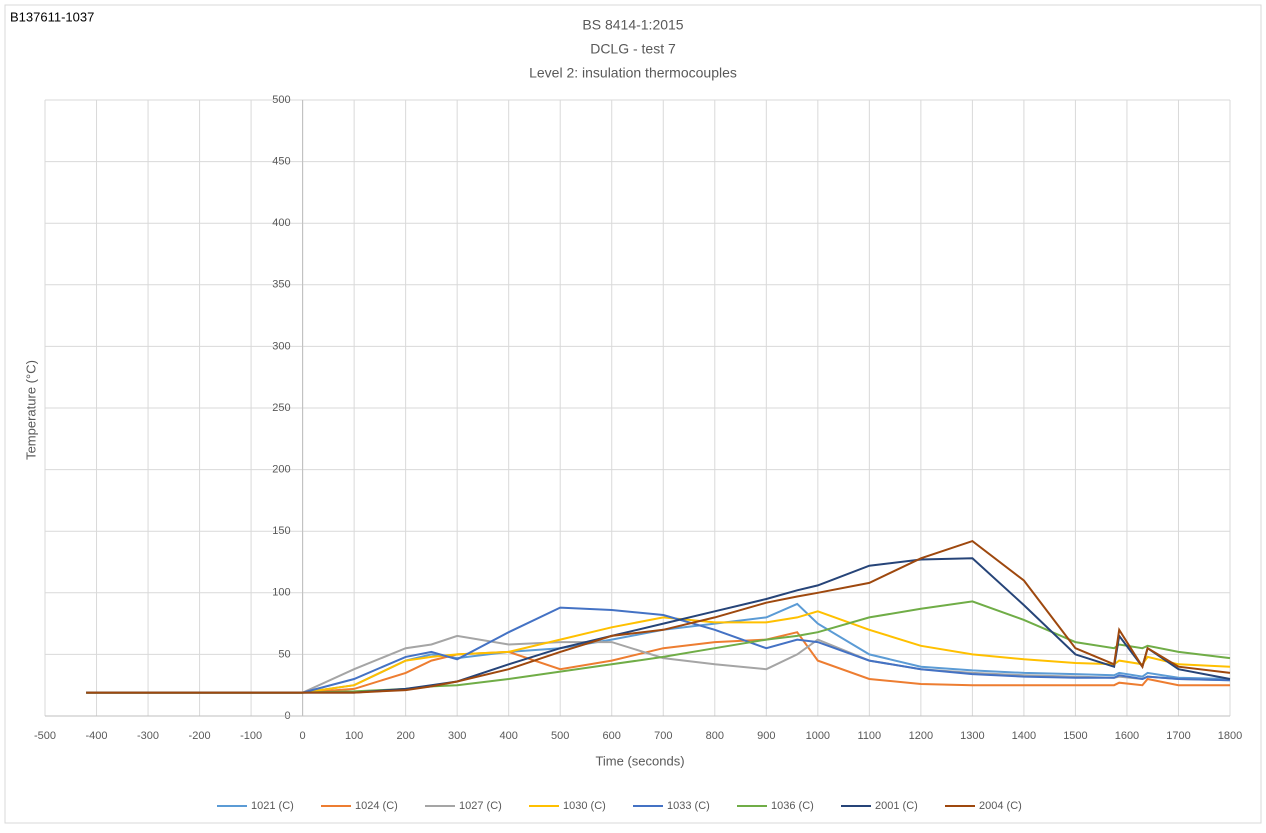 Image resolution: width=1266 pixels, height=833 pixels. What do you see at coordinates (1000, 806) in the screenshot?
I see `legend-label: 2004 (C)` at bounding box center [1000, 806].